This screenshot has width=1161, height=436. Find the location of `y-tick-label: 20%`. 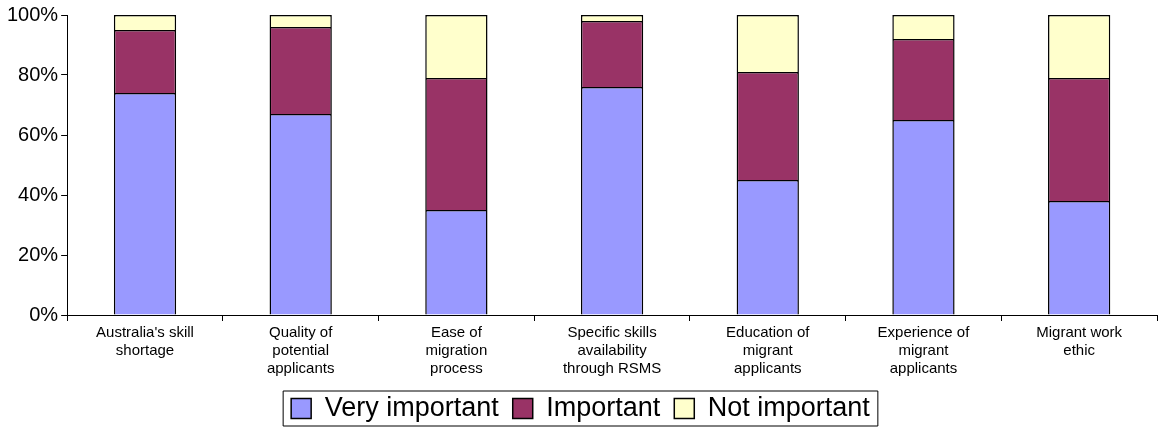

y-tick-label: 20% is located at coordinates (38, 253).